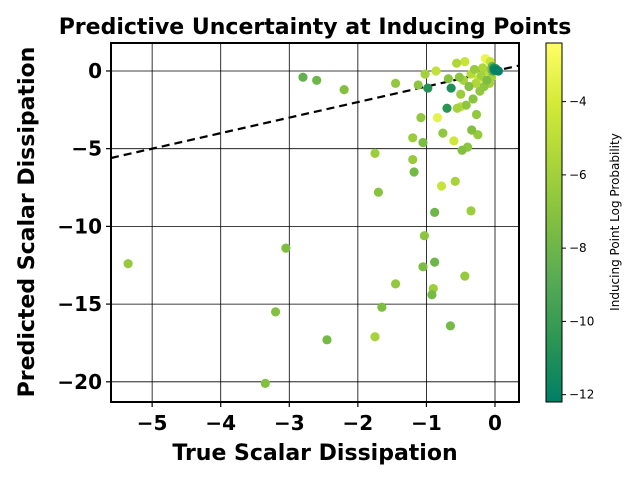 The image size is (640, 480). Describe the element at coordinates (95, 71) in the screenshot. I see `y-tick-label: 0` at that location.